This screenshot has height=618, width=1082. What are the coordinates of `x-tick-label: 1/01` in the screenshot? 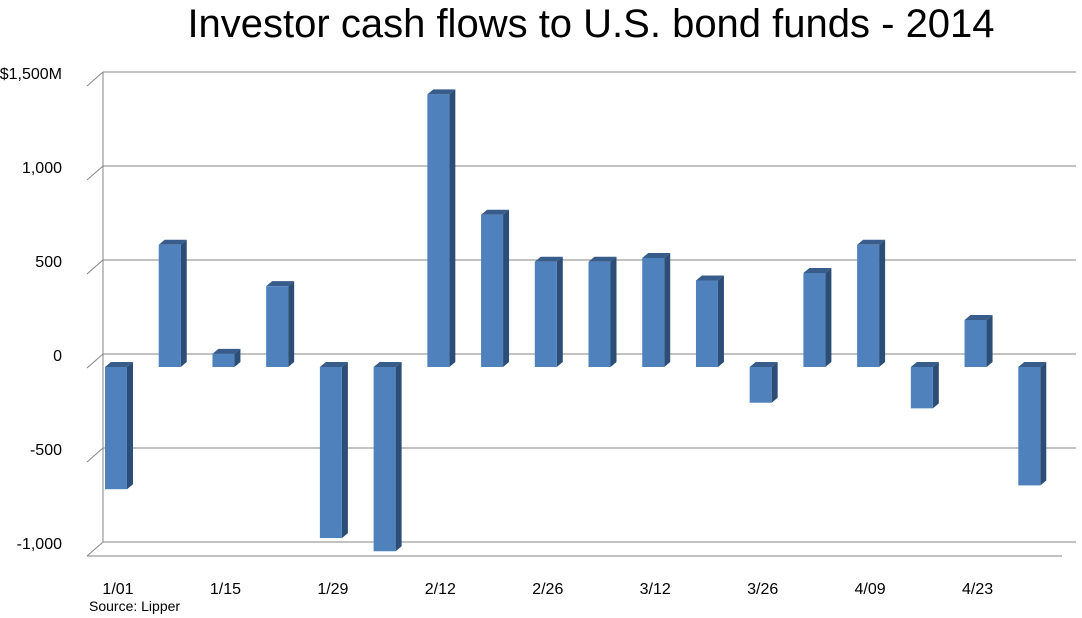 It's located at (117, 589).